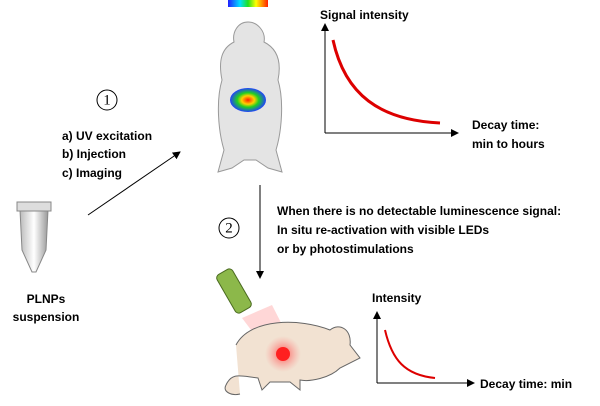 Image resolution: width=600 pixels, height=406 pixels. What do you see at coordinates (92, 173) in the screenshot?
I see `step-text: c) Imaging` at bounding box center [92, 173].